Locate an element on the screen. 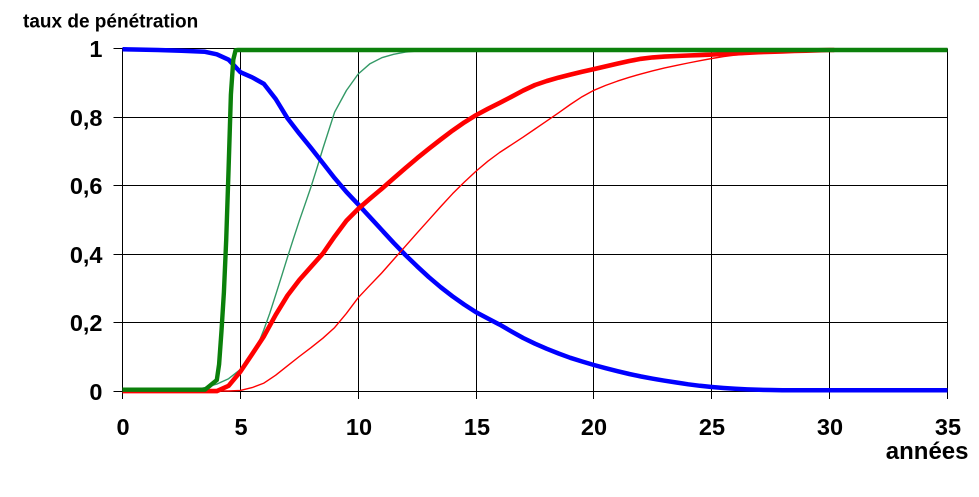 The width and height of the screenshot is (979, 497). svg-text: 0,6 is located at coordinates (86, 186).